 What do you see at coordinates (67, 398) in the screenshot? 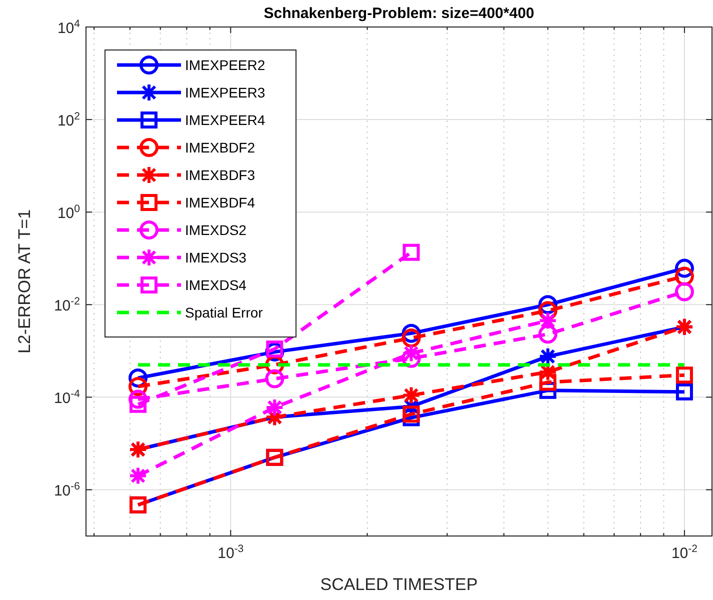
I see `y-tick-label: 10$^{-4}$` at bounding box center [67, 398].